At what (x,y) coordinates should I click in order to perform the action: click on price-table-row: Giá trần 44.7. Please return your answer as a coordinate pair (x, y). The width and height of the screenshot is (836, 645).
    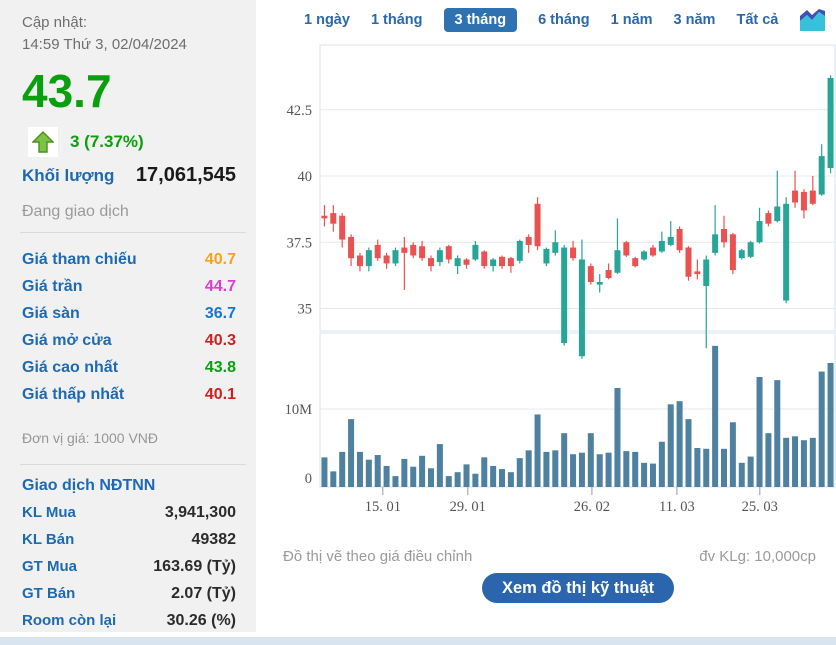
    Looking at the image, I should click on (129, 286).